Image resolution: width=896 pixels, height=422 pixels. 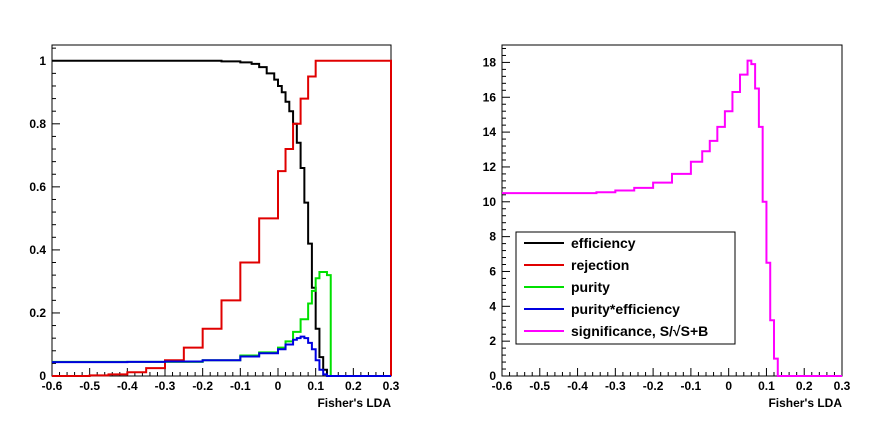 I want to click on left-x-tick-label: 0, so click(x=278, y=386).